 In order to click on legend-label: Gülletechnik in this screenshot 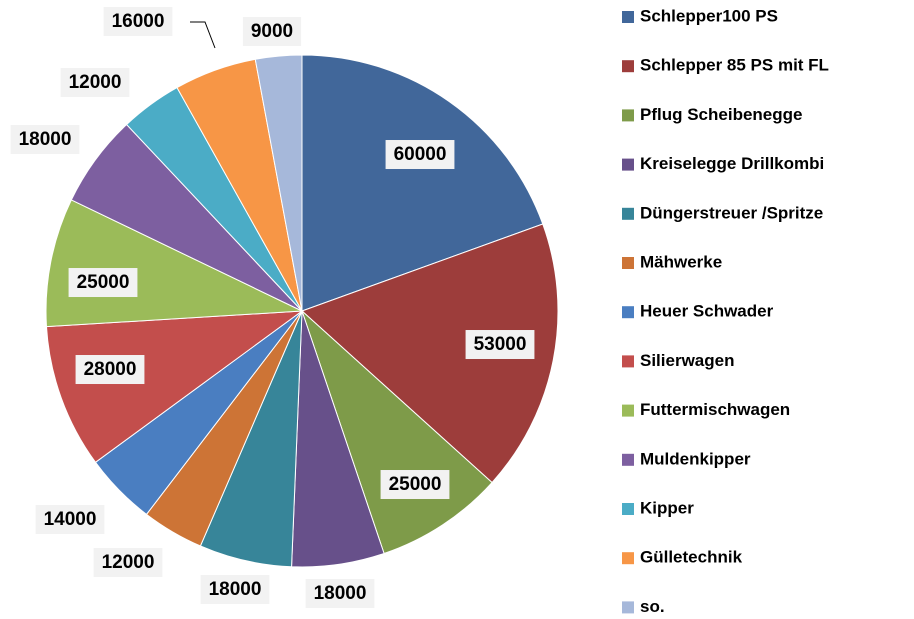, I will do `click(691, 557)`.